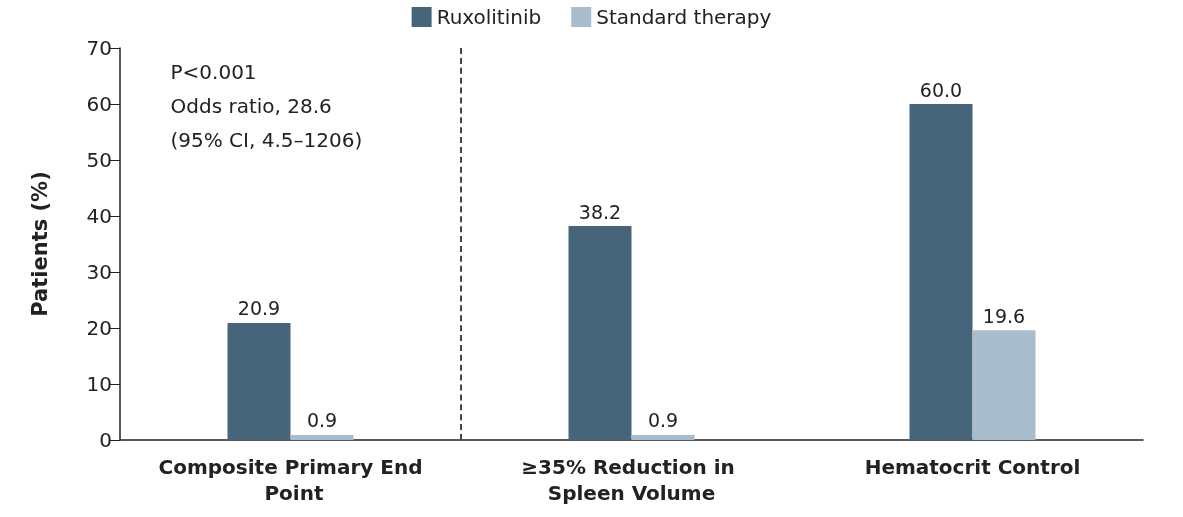 The width and height of the screenshot is (1183, 517). I want to click on y-tick-label: 50, so click(99, 160).